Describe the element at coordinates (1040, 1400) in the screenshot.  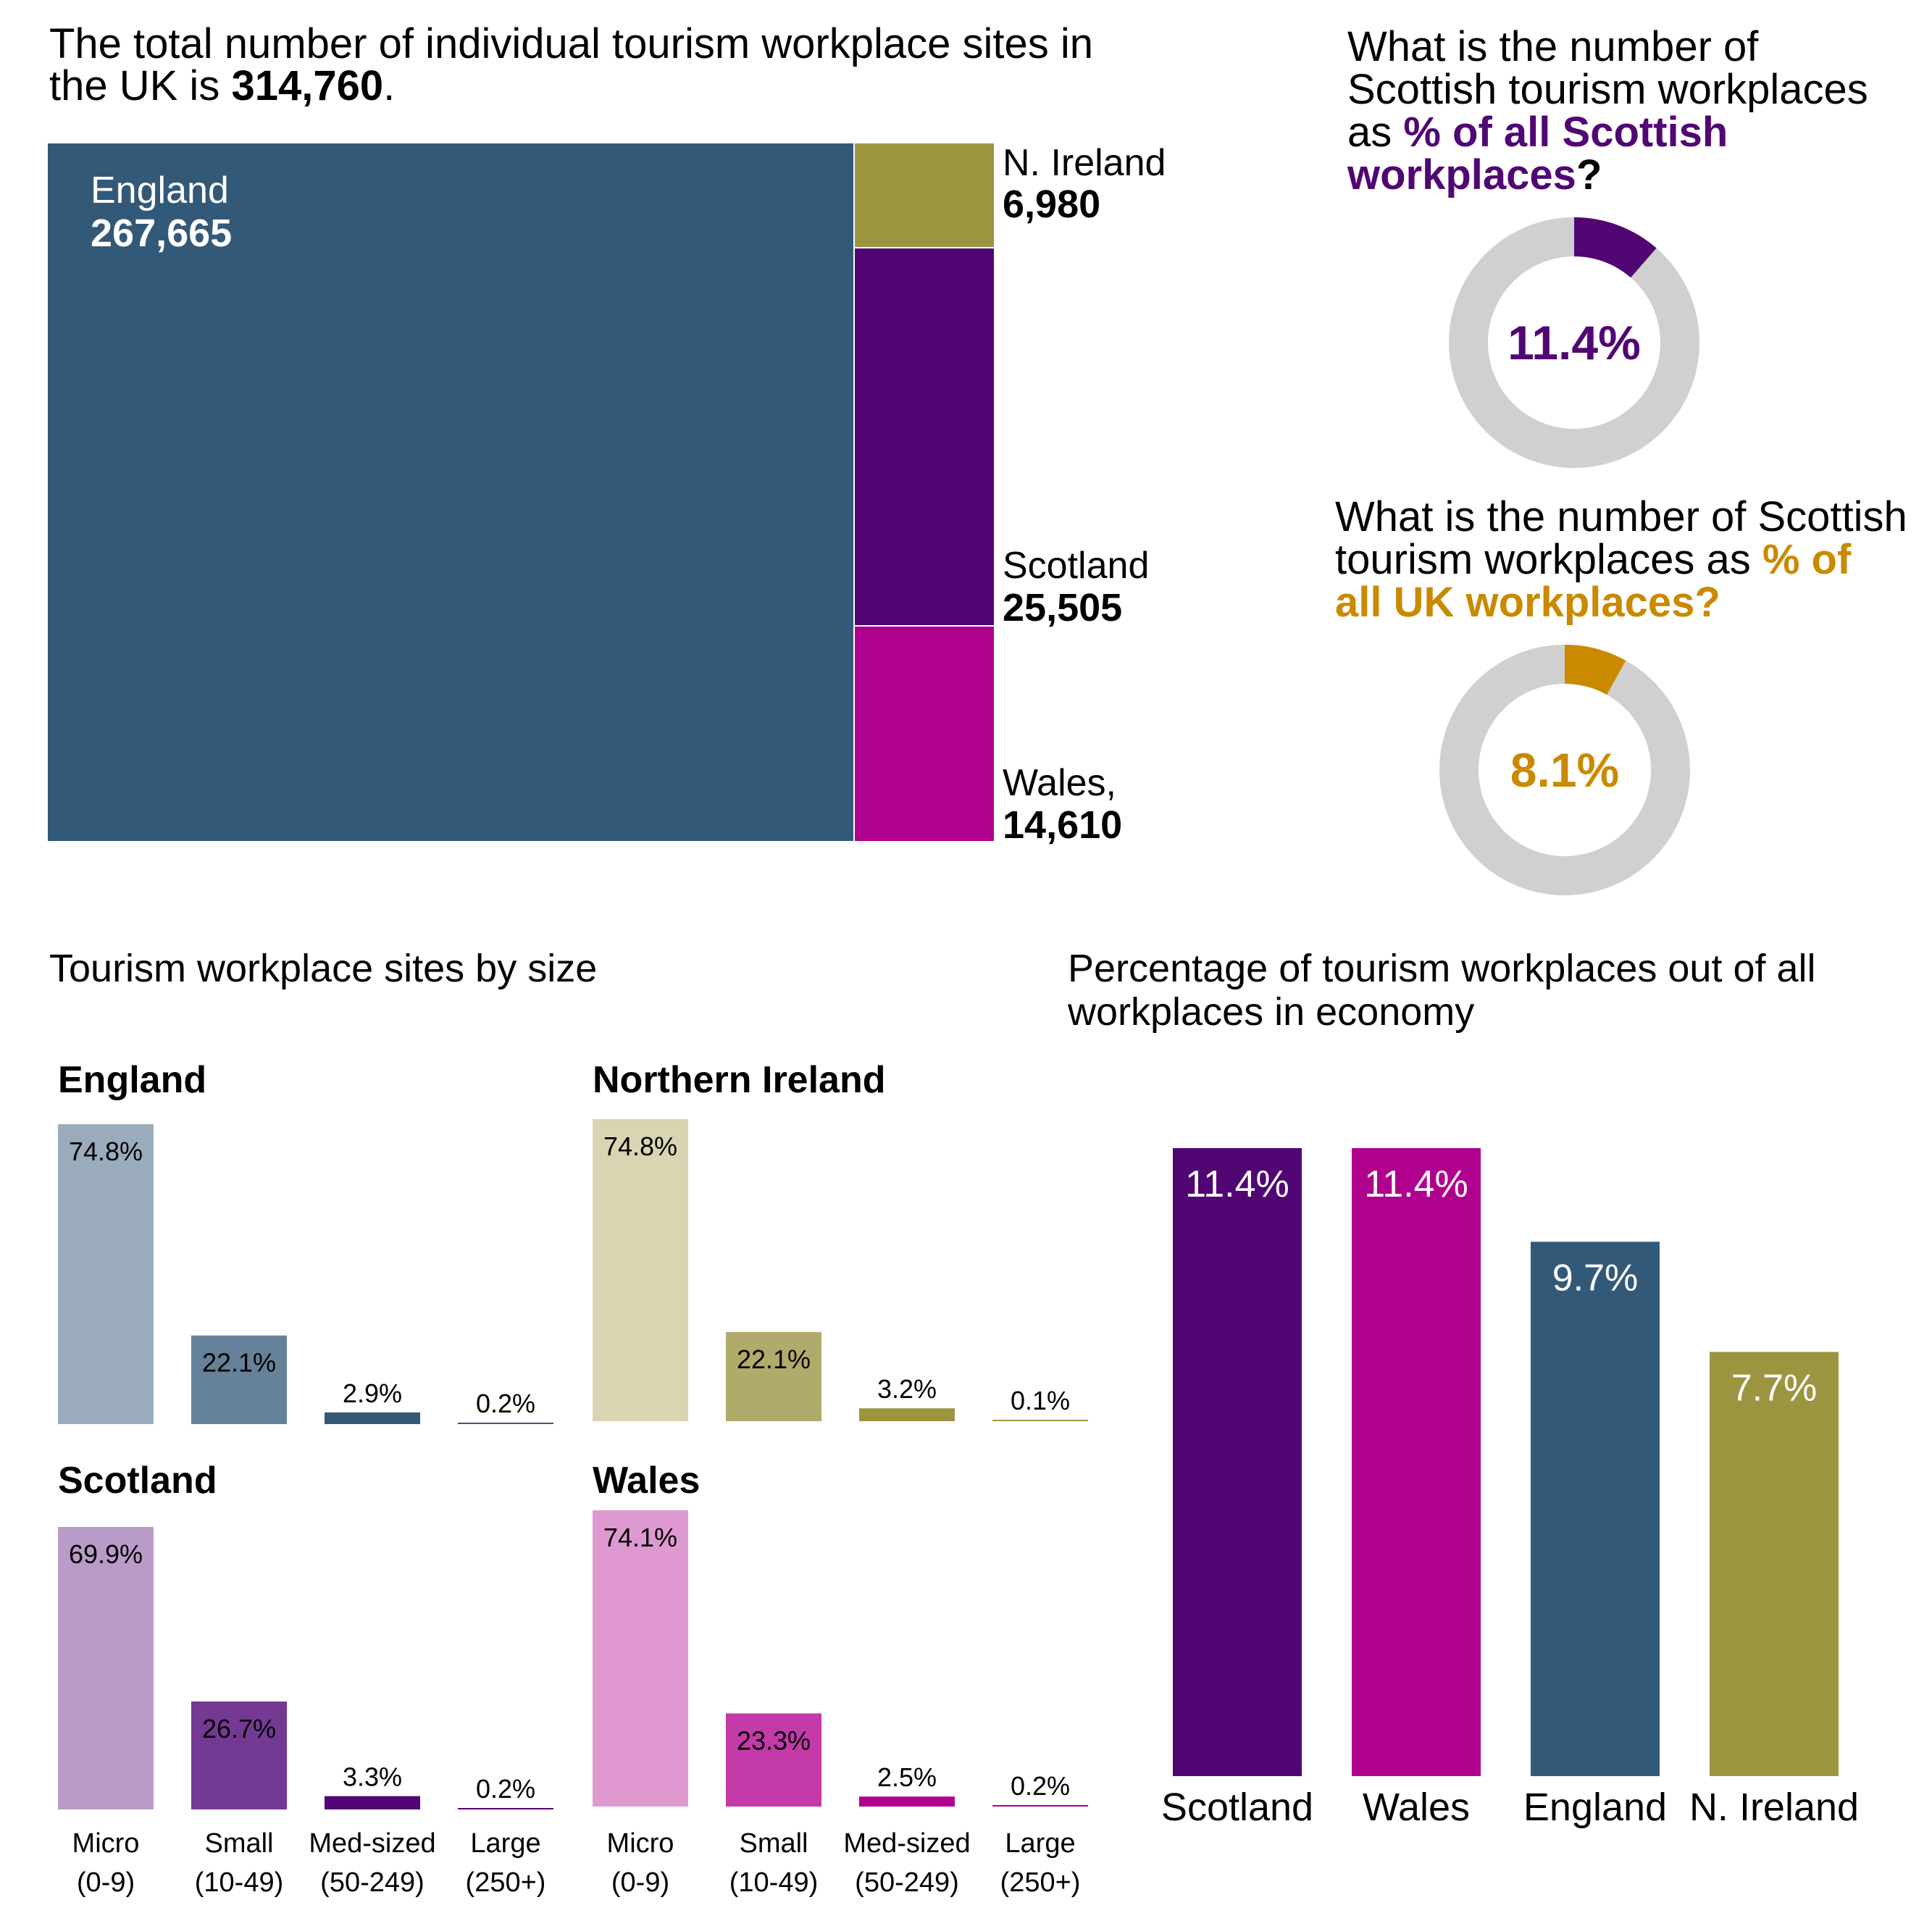
I see `size-bar-label-n-ireland-3: 0.1%` at that location.